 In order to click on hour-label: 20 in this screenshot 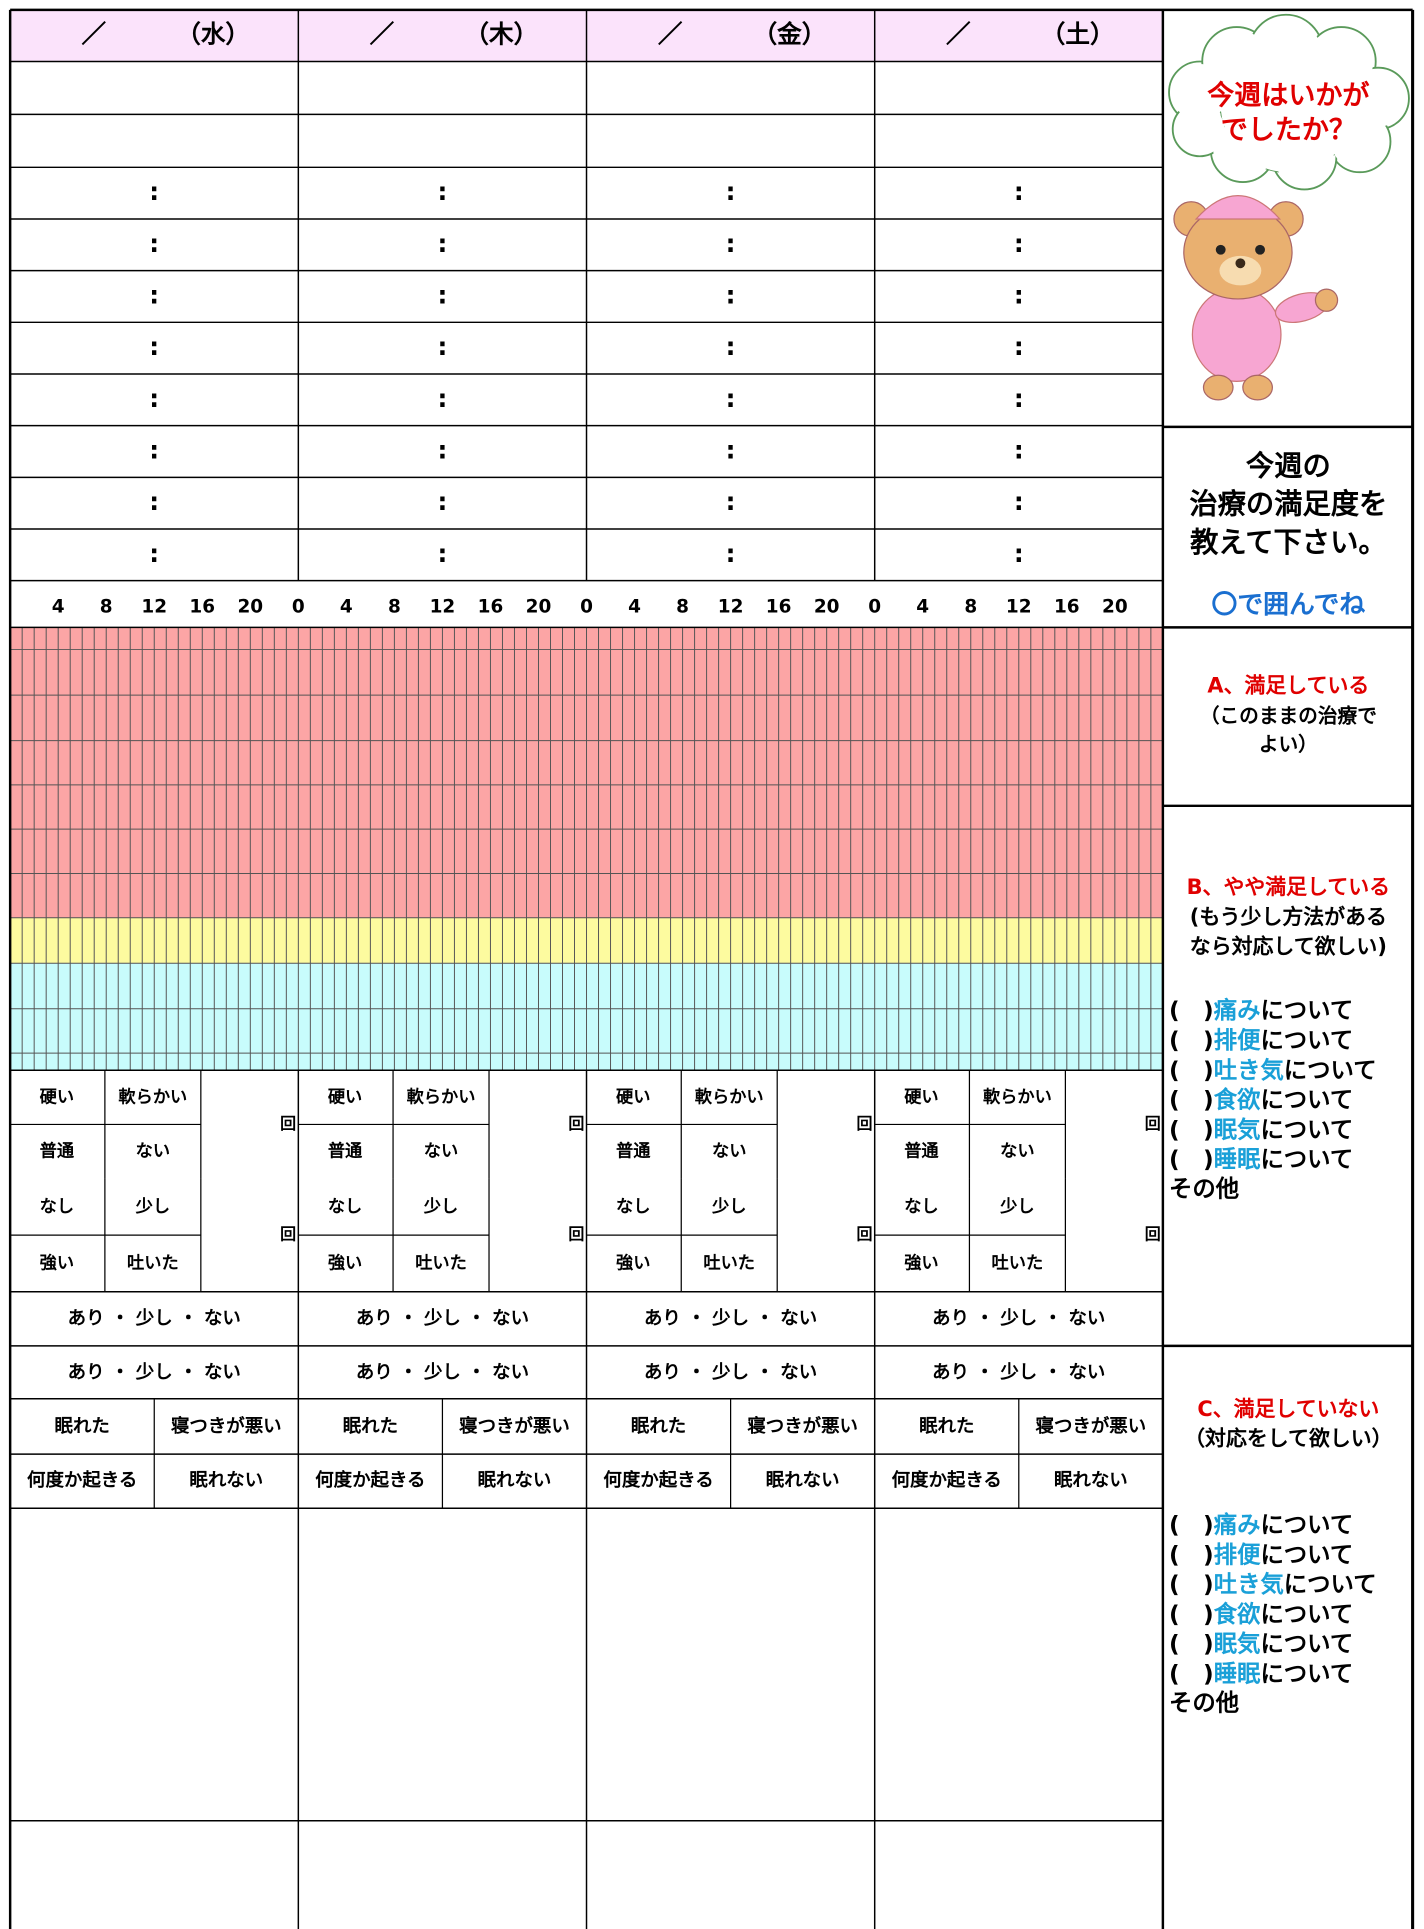, I will do `click(250, 607)`.